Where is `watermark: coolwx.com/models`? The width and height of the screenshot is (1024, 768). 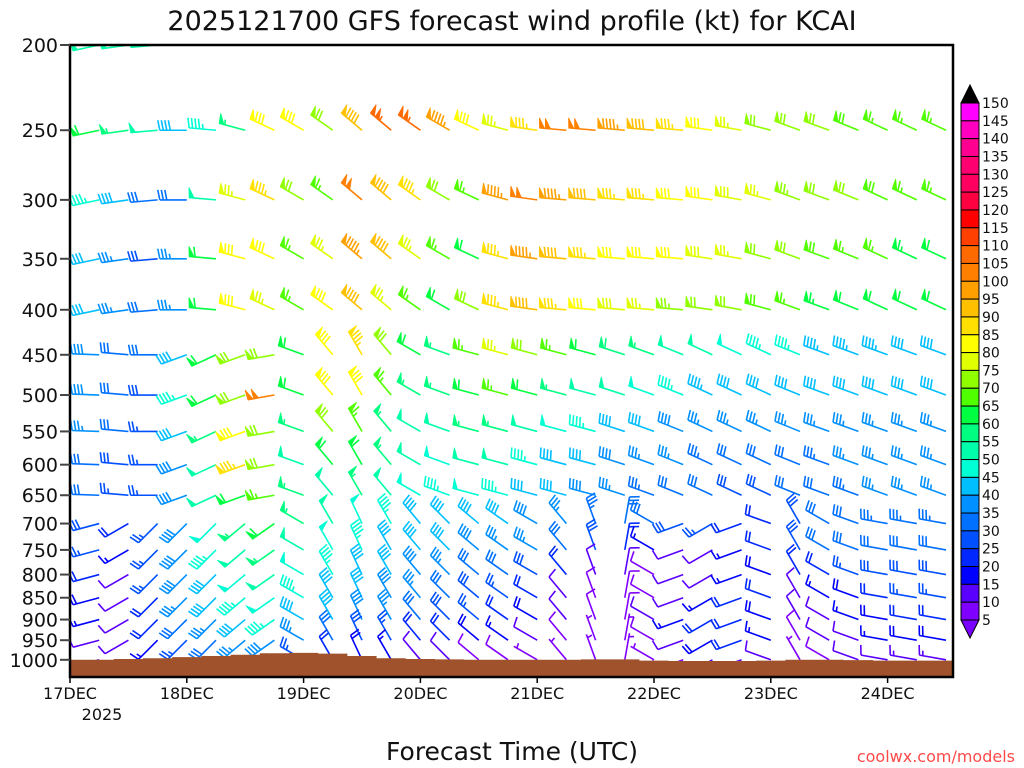 watermark: coolwx.com/models is located at coordinates (936, 756).